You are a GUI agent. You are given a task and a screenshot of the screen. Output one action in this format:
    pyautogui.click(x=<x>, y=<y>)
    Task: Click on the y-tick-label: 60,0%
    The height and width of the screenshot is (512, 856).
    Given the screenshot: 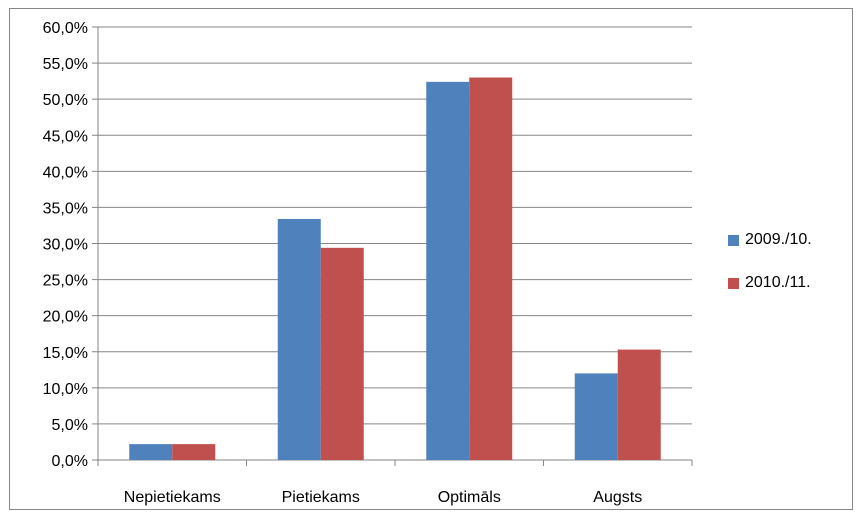 What is the action you would take?
    pyautogui.click(x=65, y=28)
    